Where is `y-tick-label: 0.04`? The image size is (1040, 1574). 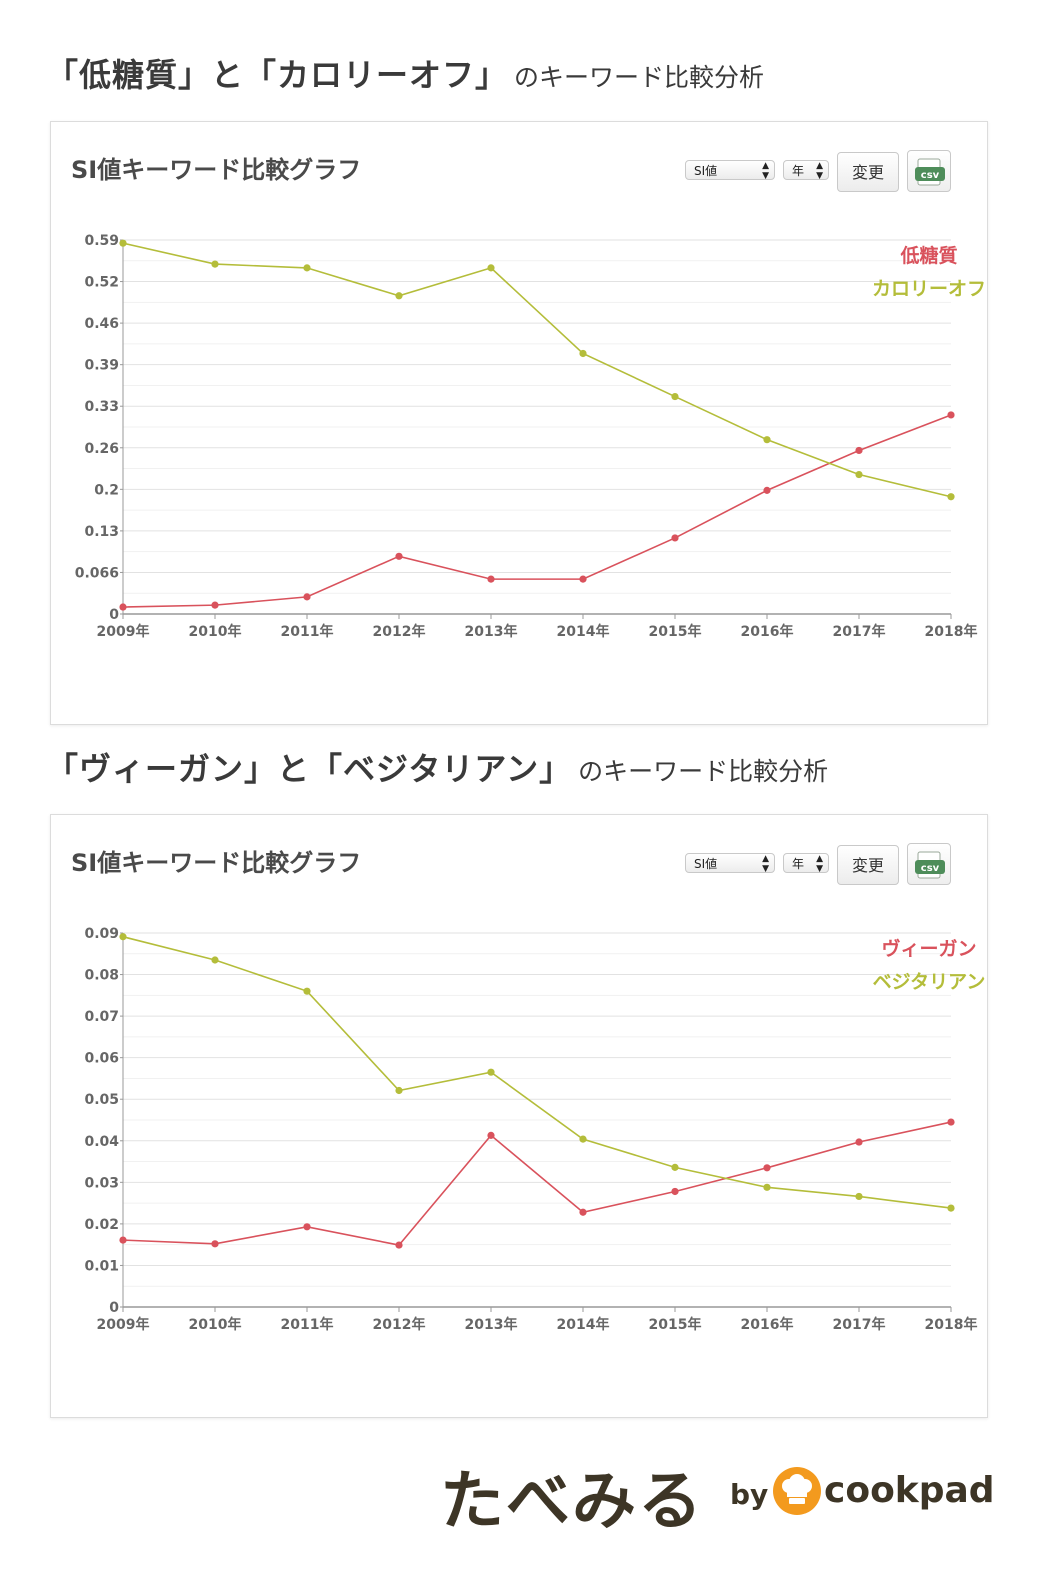 y-tick-label: 0.04 is located at coordinates (101, 1142).